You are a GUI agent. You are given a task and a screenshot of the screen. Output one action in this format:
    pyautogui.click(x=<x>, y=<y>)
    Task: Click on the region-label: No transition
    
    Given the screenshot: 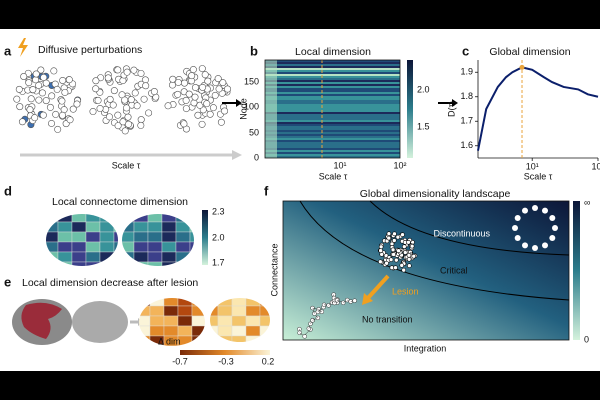 What is the action you would take?
    pyautogui.click(x=387, y=319)
    